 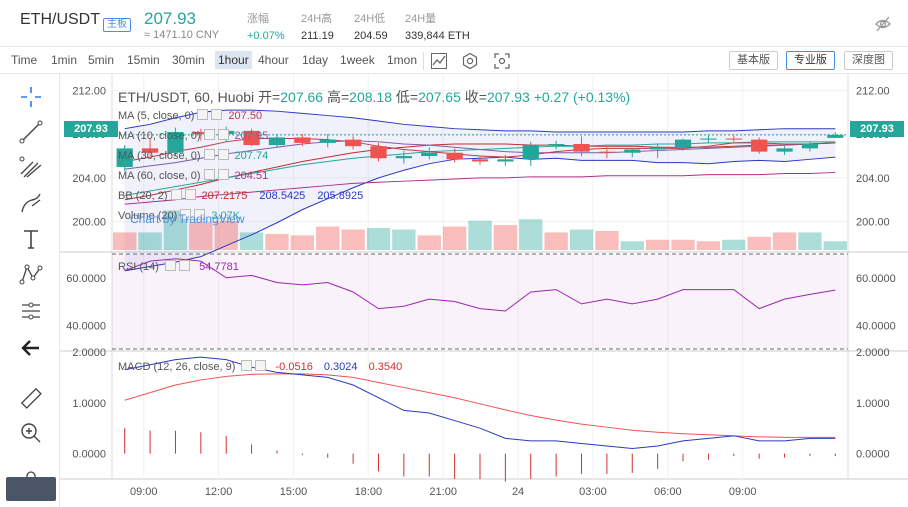 What do you see at coordinates (219, 492) in the screenshot?
I see `time-tick-label: 12:00` at bounding box center [219, 492].